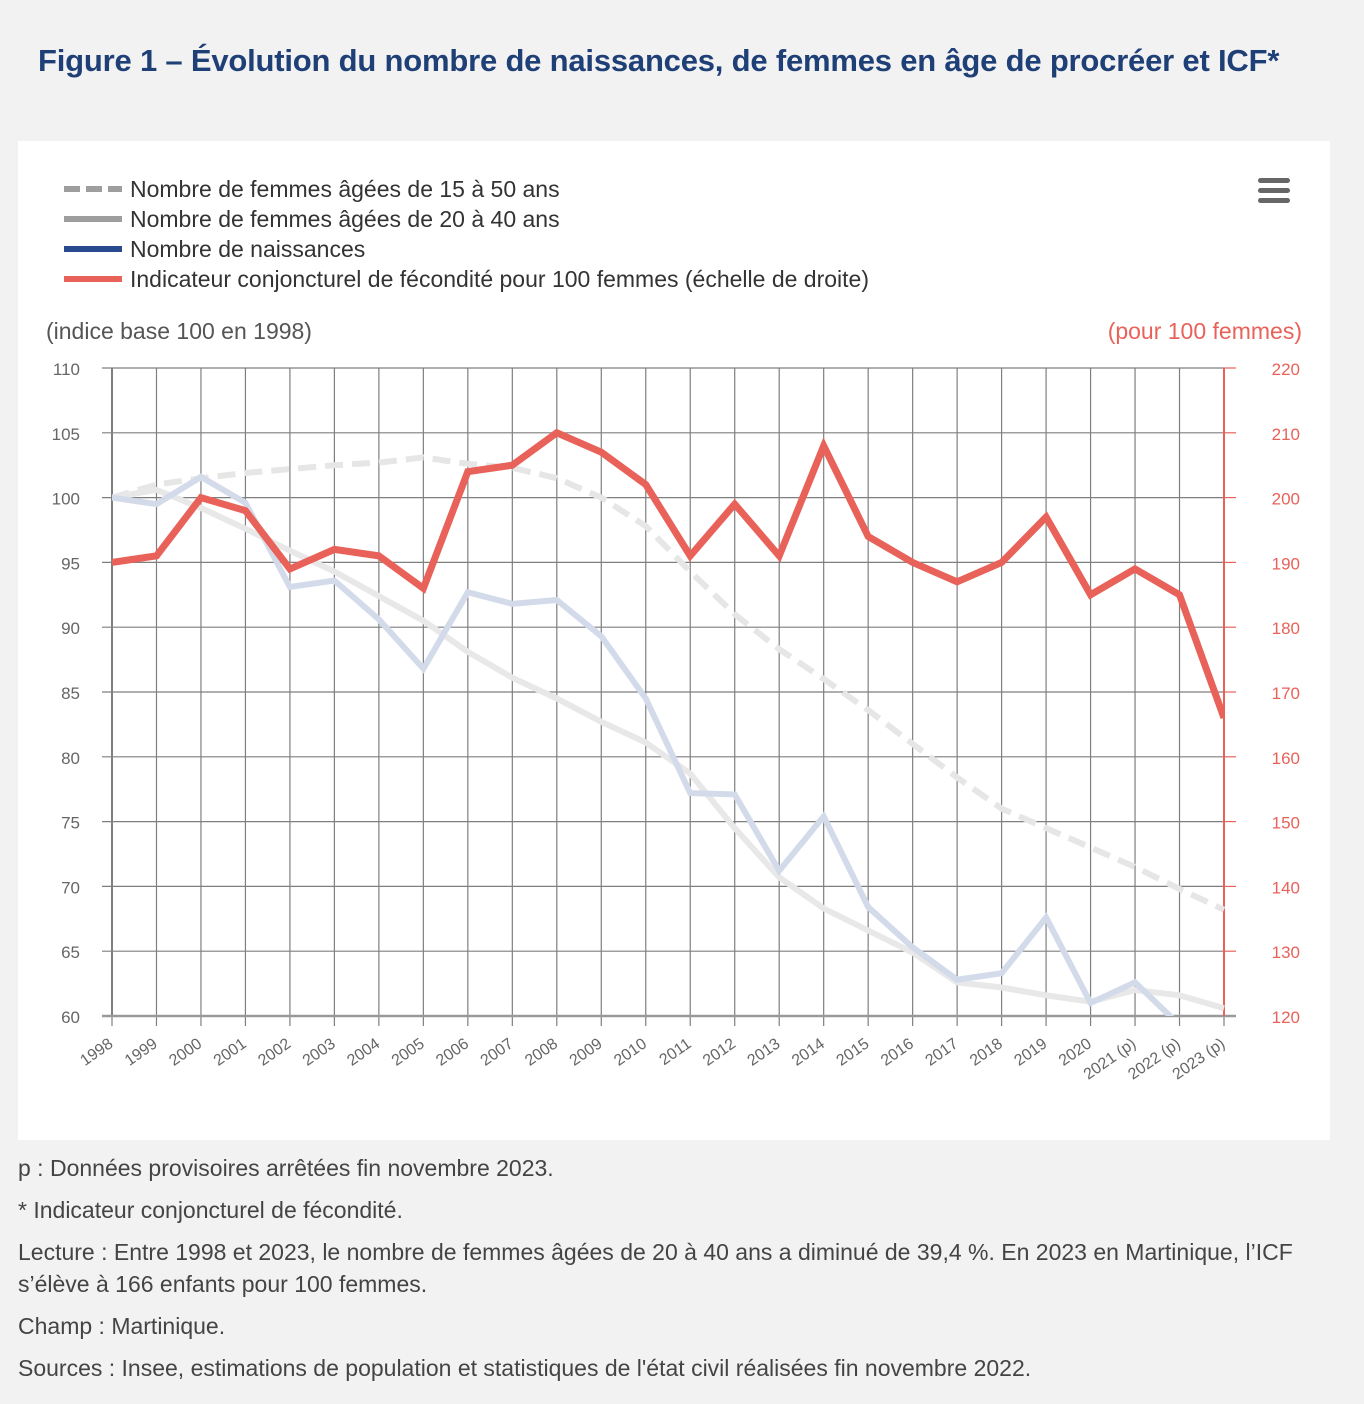 The width and height of the screenshot is (1364, 1404). Describe the element at coordinates (1286, 369) in the screenshot. I see `y2-tick-label: 220` at that location.